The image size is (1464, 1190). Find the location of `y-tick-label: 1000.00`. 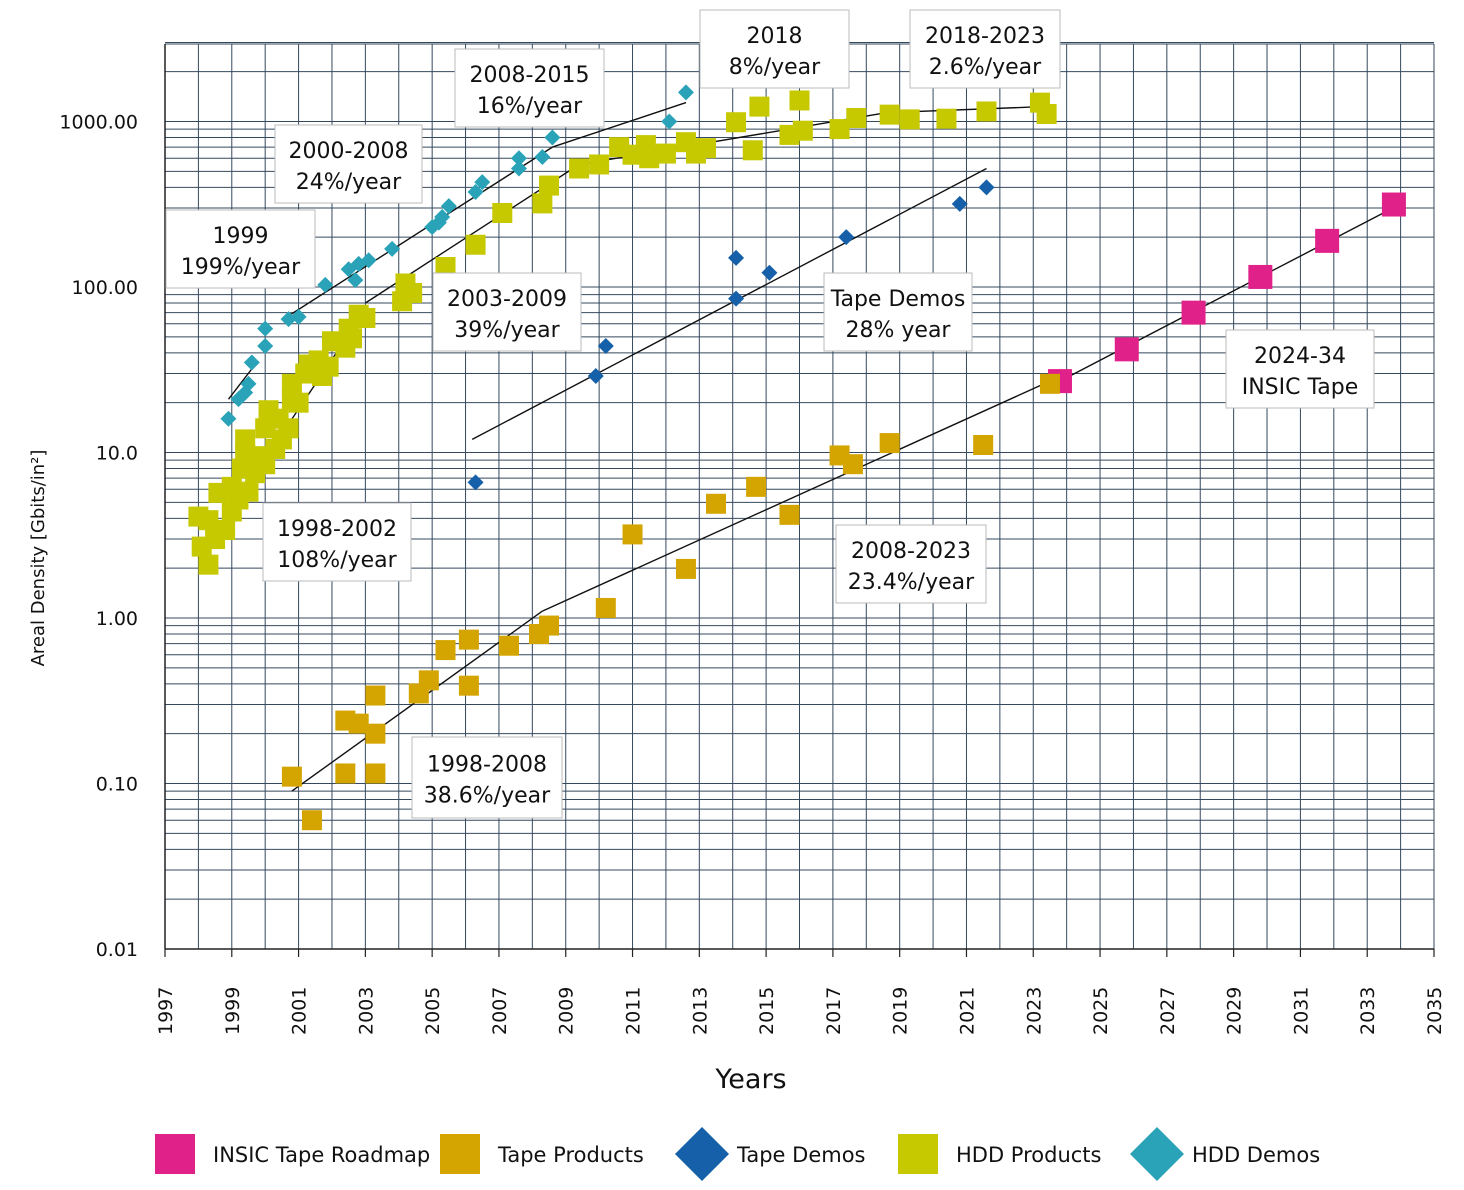

y-tick-label: 1000.00 is located at coordinates (98, 123).